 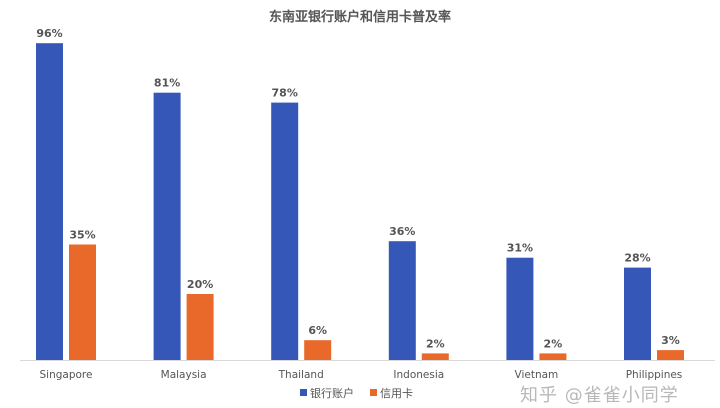 What do you see at coordinates (359, 17) in the screenshot?
I see `chart-title: 东南亚银行账户和信用卡普及率` at bounding box center [359, 17].